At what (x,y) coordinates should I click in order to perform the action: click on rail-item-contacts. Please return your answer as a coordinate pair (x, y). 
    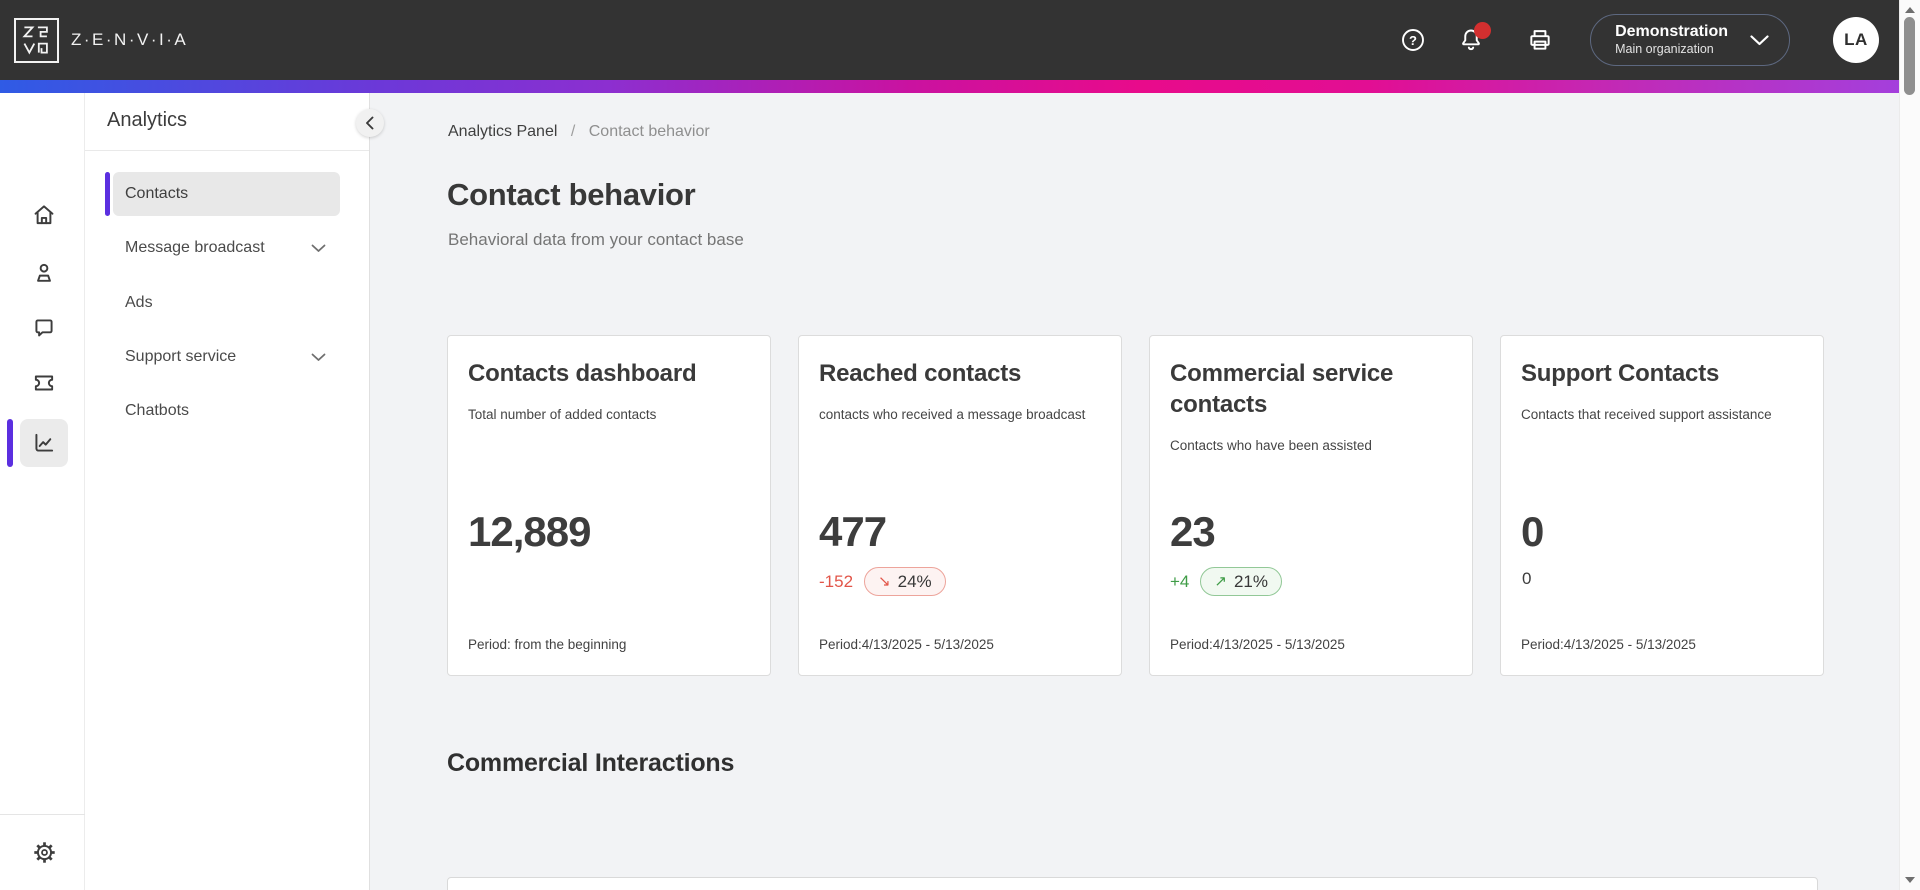
    Looking at the image, I should click on (44, 273).